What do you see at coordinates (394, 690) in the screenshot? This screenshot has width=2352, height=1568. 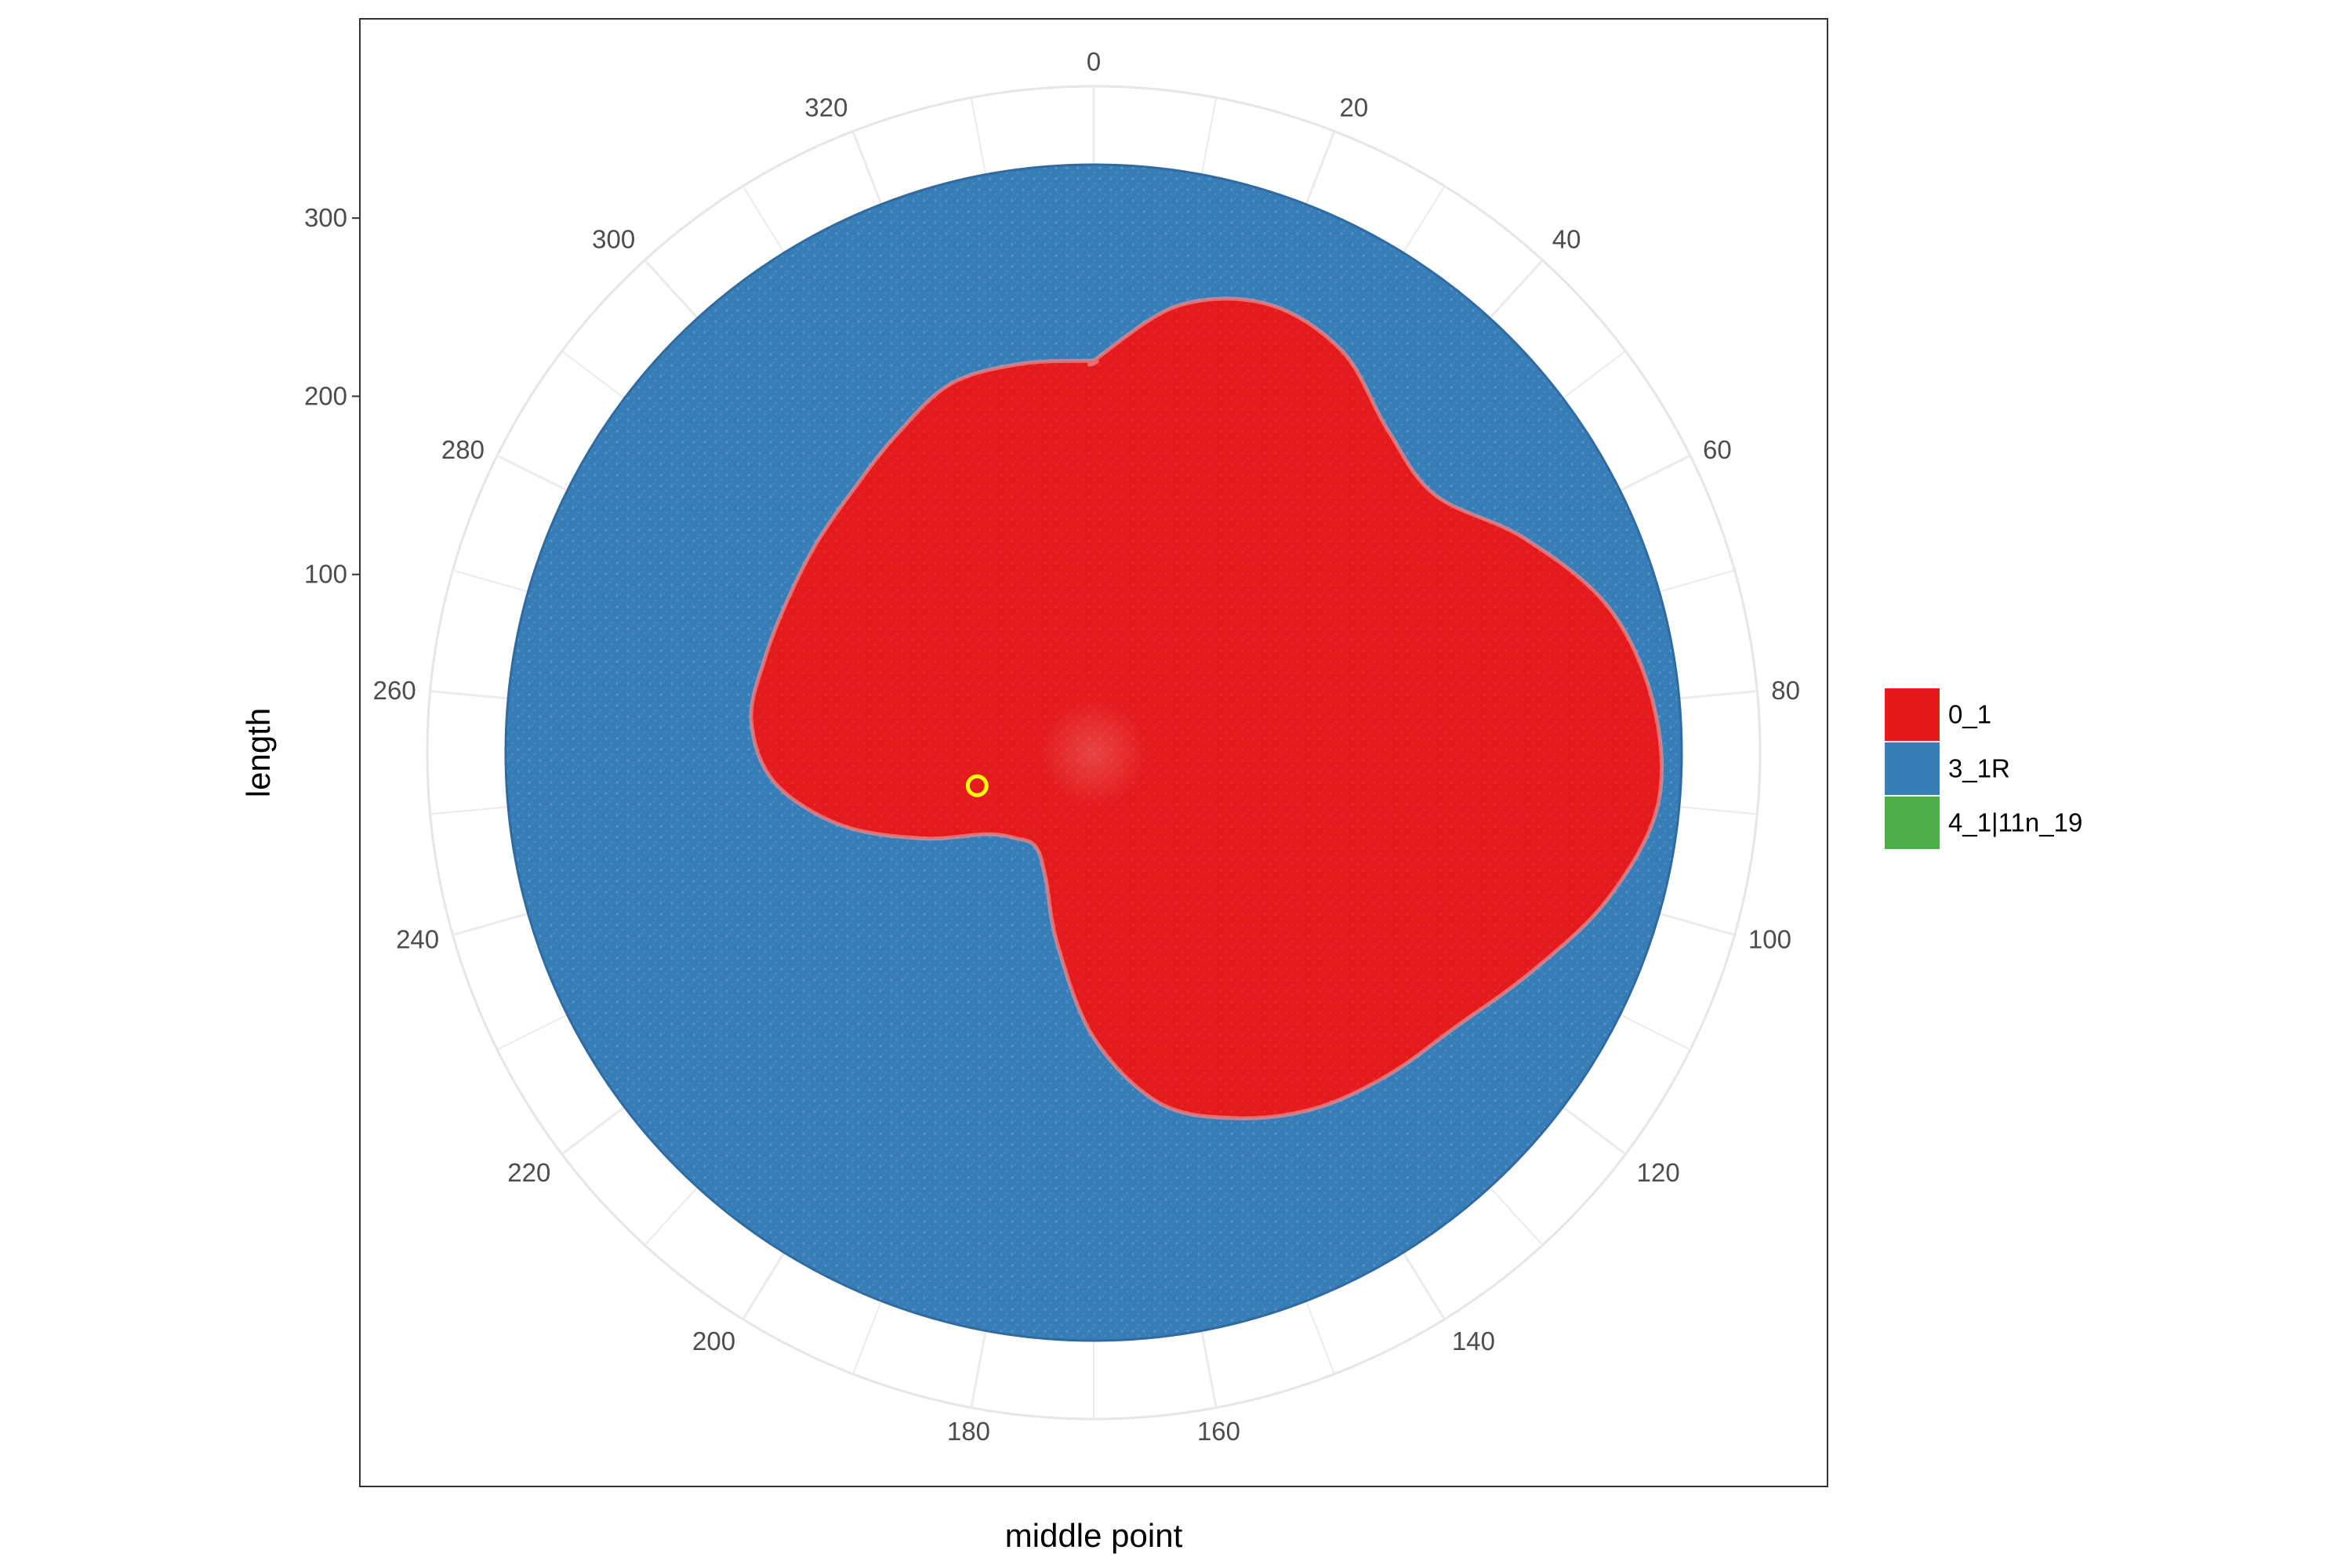 I see `theta-tick-label: 260` at bounding box center [394, 690].